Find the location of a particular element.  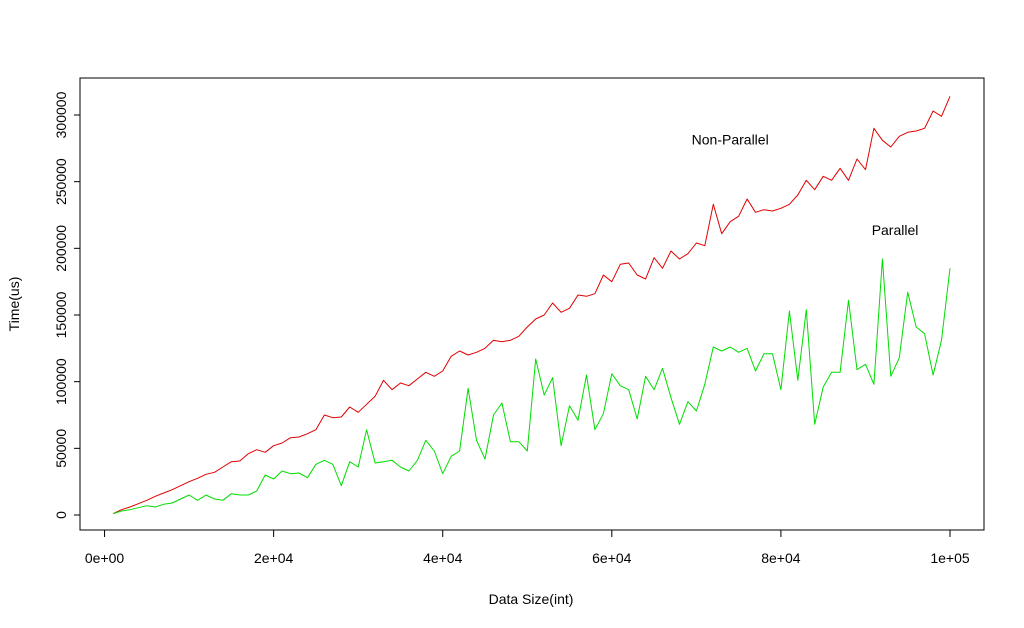

x-axis: 0e+00 2e+04 4e+04 6e+04 8e+04 1e+05 is located at coordinates (527, 547).